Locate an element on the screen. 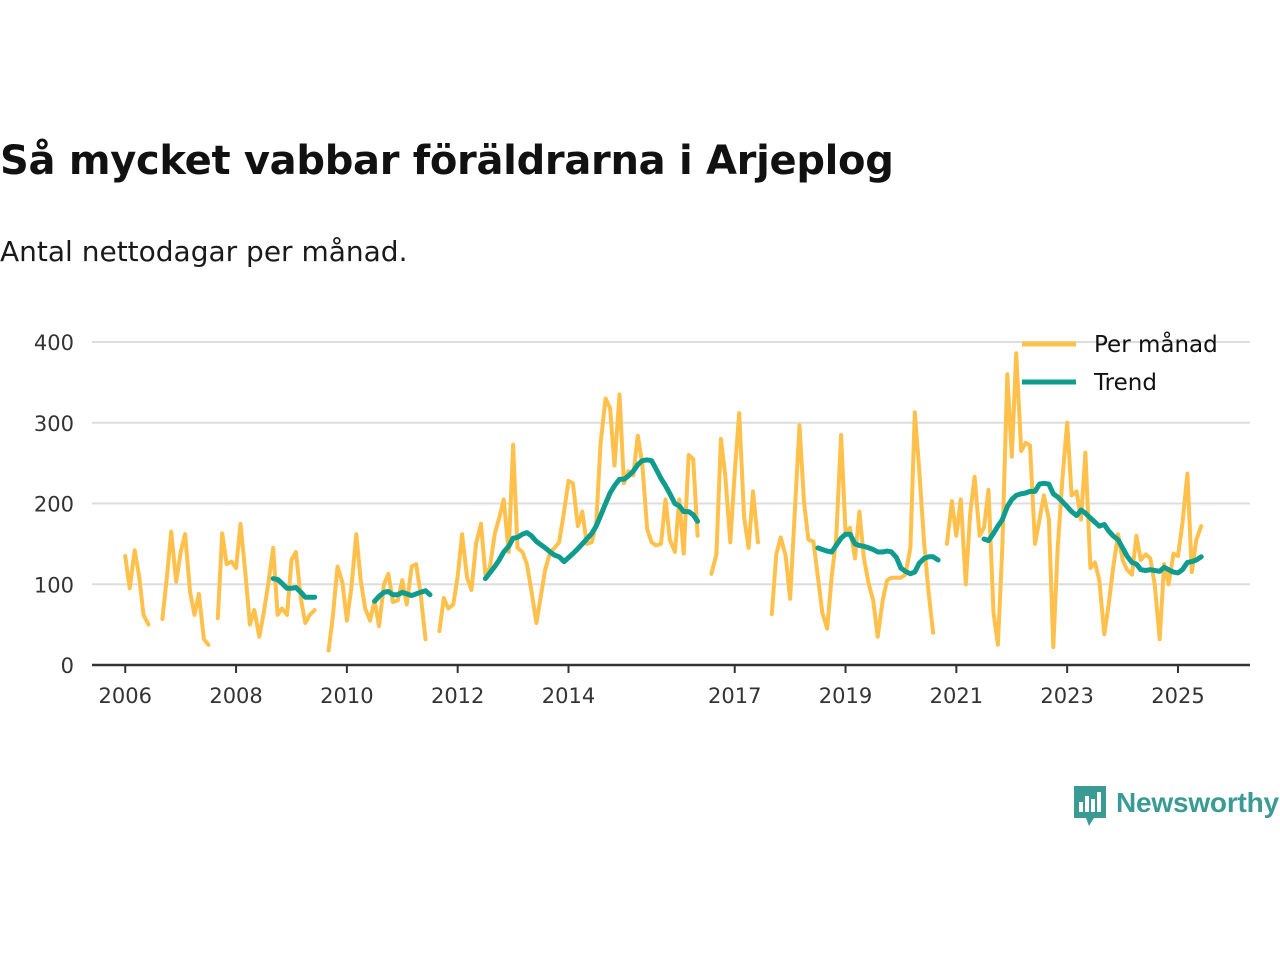 This screenshot has width=1280, height=960. x-tick-label-2012: 2012 is located at coordinates (457, 696).